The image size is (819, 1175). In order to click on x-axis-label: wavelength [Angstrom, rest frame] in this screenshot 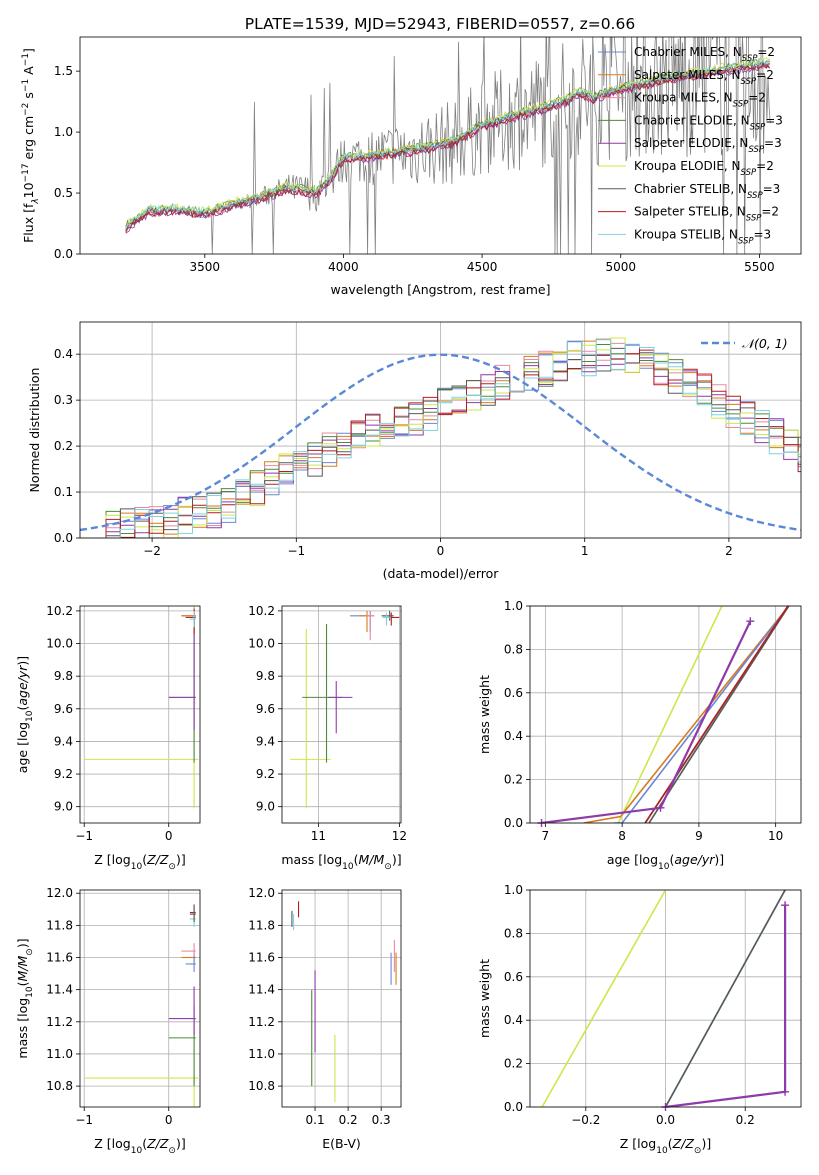, I will do `click(440, 289)`.